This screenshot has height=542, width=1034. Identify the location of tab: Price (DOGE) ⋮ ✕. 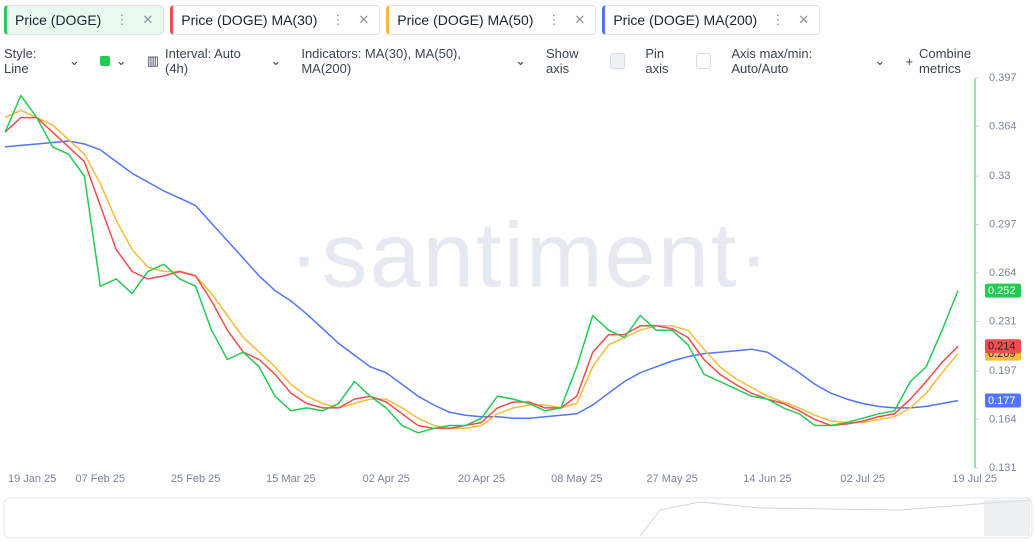
(84, 20).